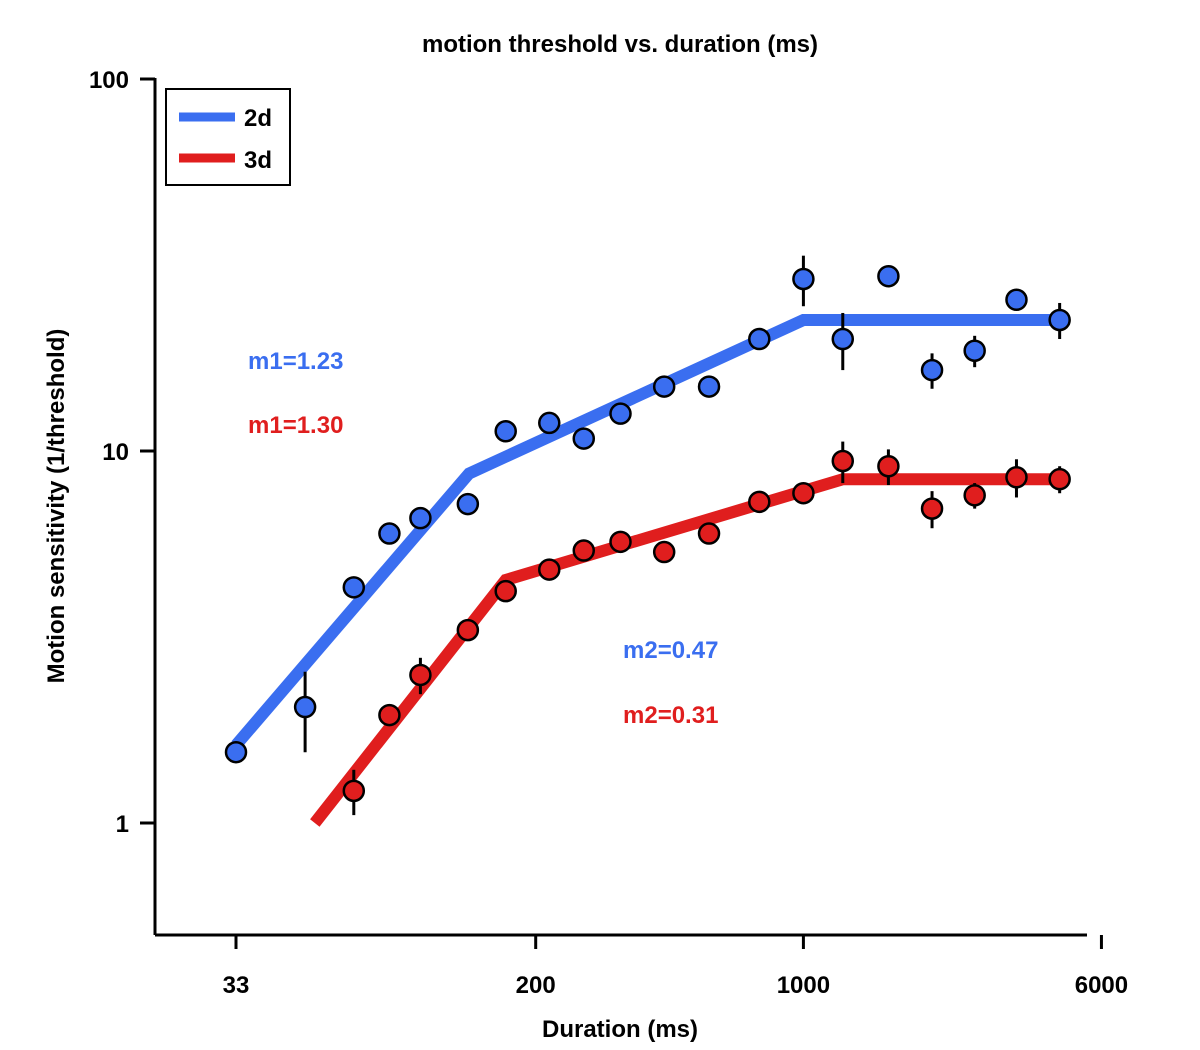 This screenshot has height=1050, width=1200. Describe the element at coordinates (670, 715) in the screenshot. I see `annotation-3d-m2: m2=0.31` at that location.